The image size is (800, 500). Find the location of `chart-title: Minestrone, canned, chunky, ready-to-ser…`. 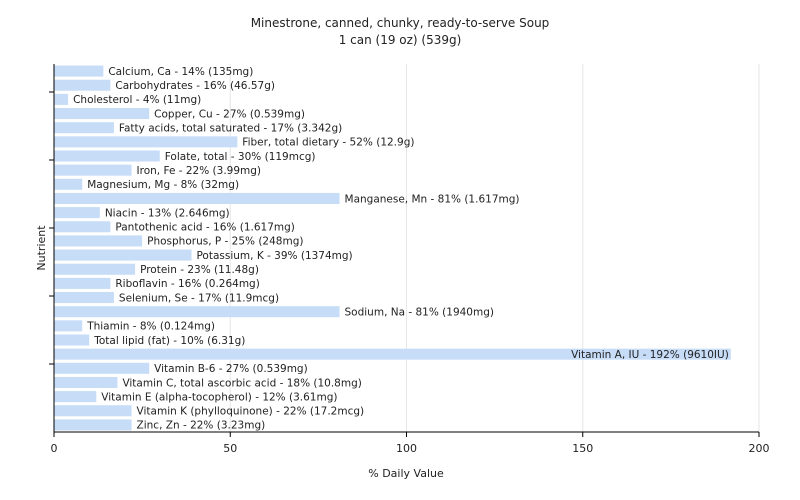

chart-title: Minestrone, canned, chunky, ready-to-ser… is located at coordinates (400, 23).